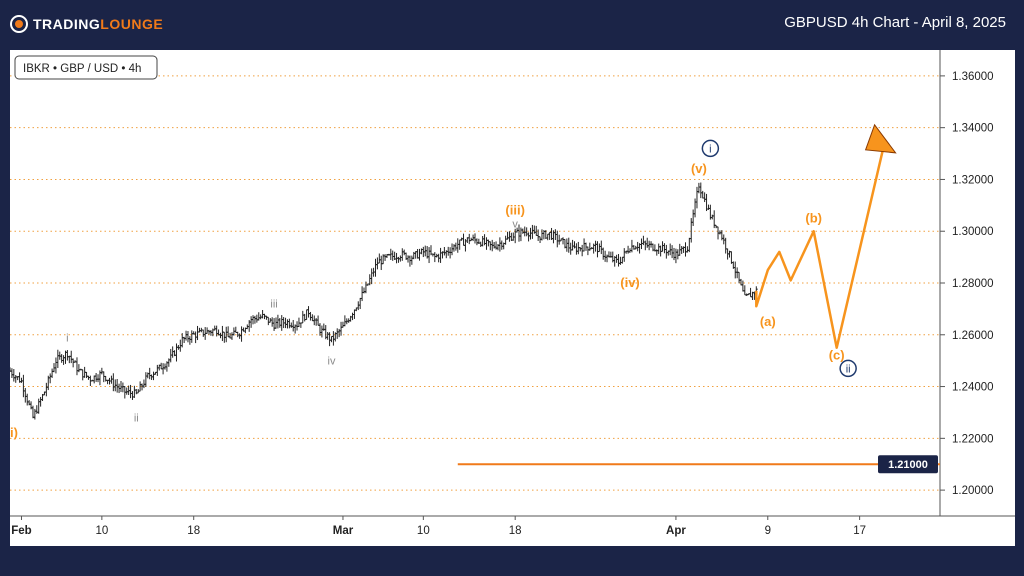 Image resolution: width=1024 pixels, height=576 pixels. Describe the element at coordinates (973, 180) in the screenshot. I see `y-tick-label: 1.32000` at that location.